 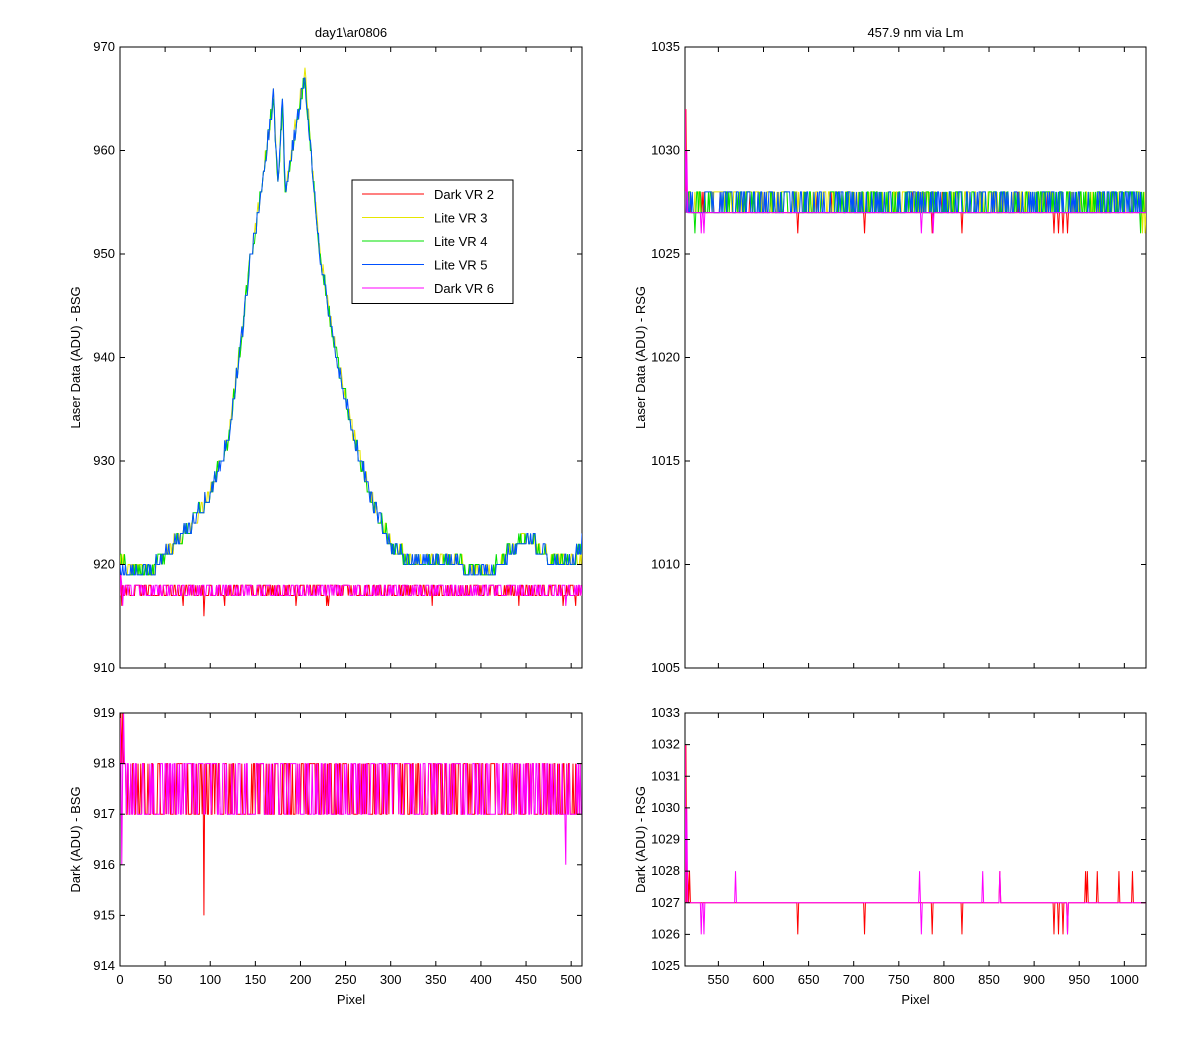 What do you see at coordinates (104, 813) in the screenshot?
I see `y-tick-label: 917` at bounding box center [104, 813].